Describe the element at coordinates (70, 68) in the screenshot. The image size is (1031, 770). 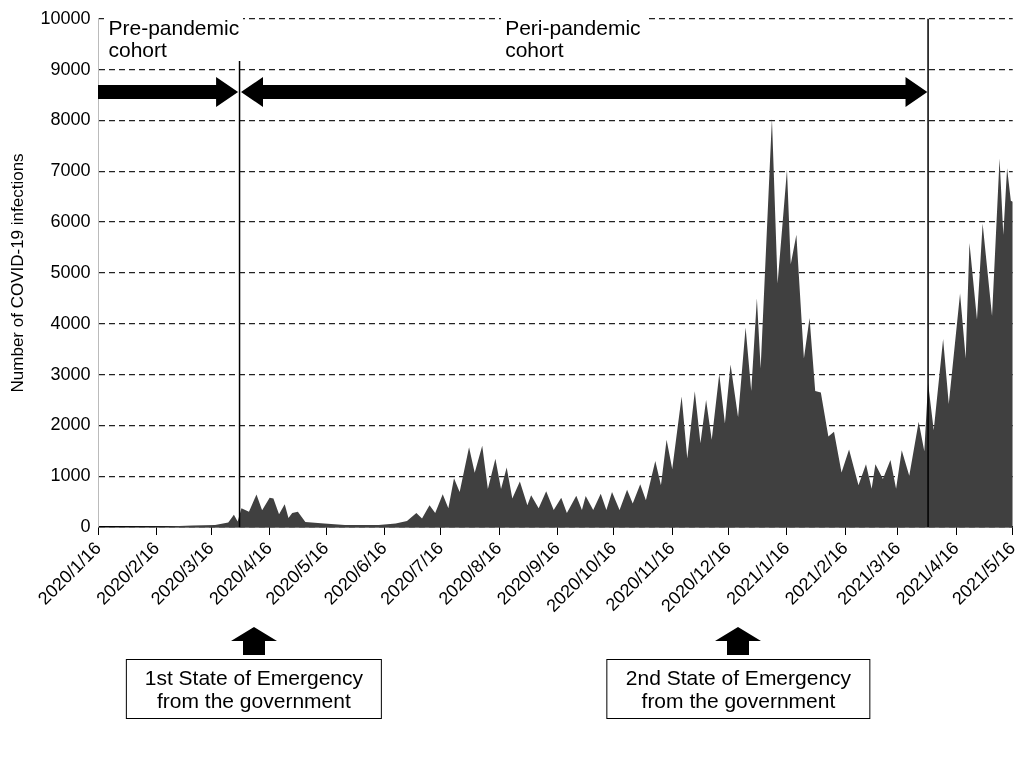
I see `y-tick-label: 9000` at that location.